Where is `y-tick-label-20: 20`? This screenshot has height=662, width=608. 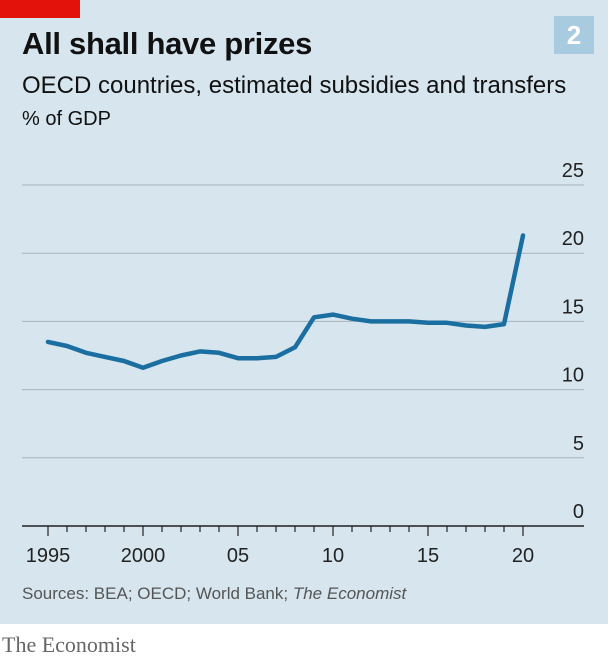
y-tick-label-20: 20 is located at coordinates (573, 239).